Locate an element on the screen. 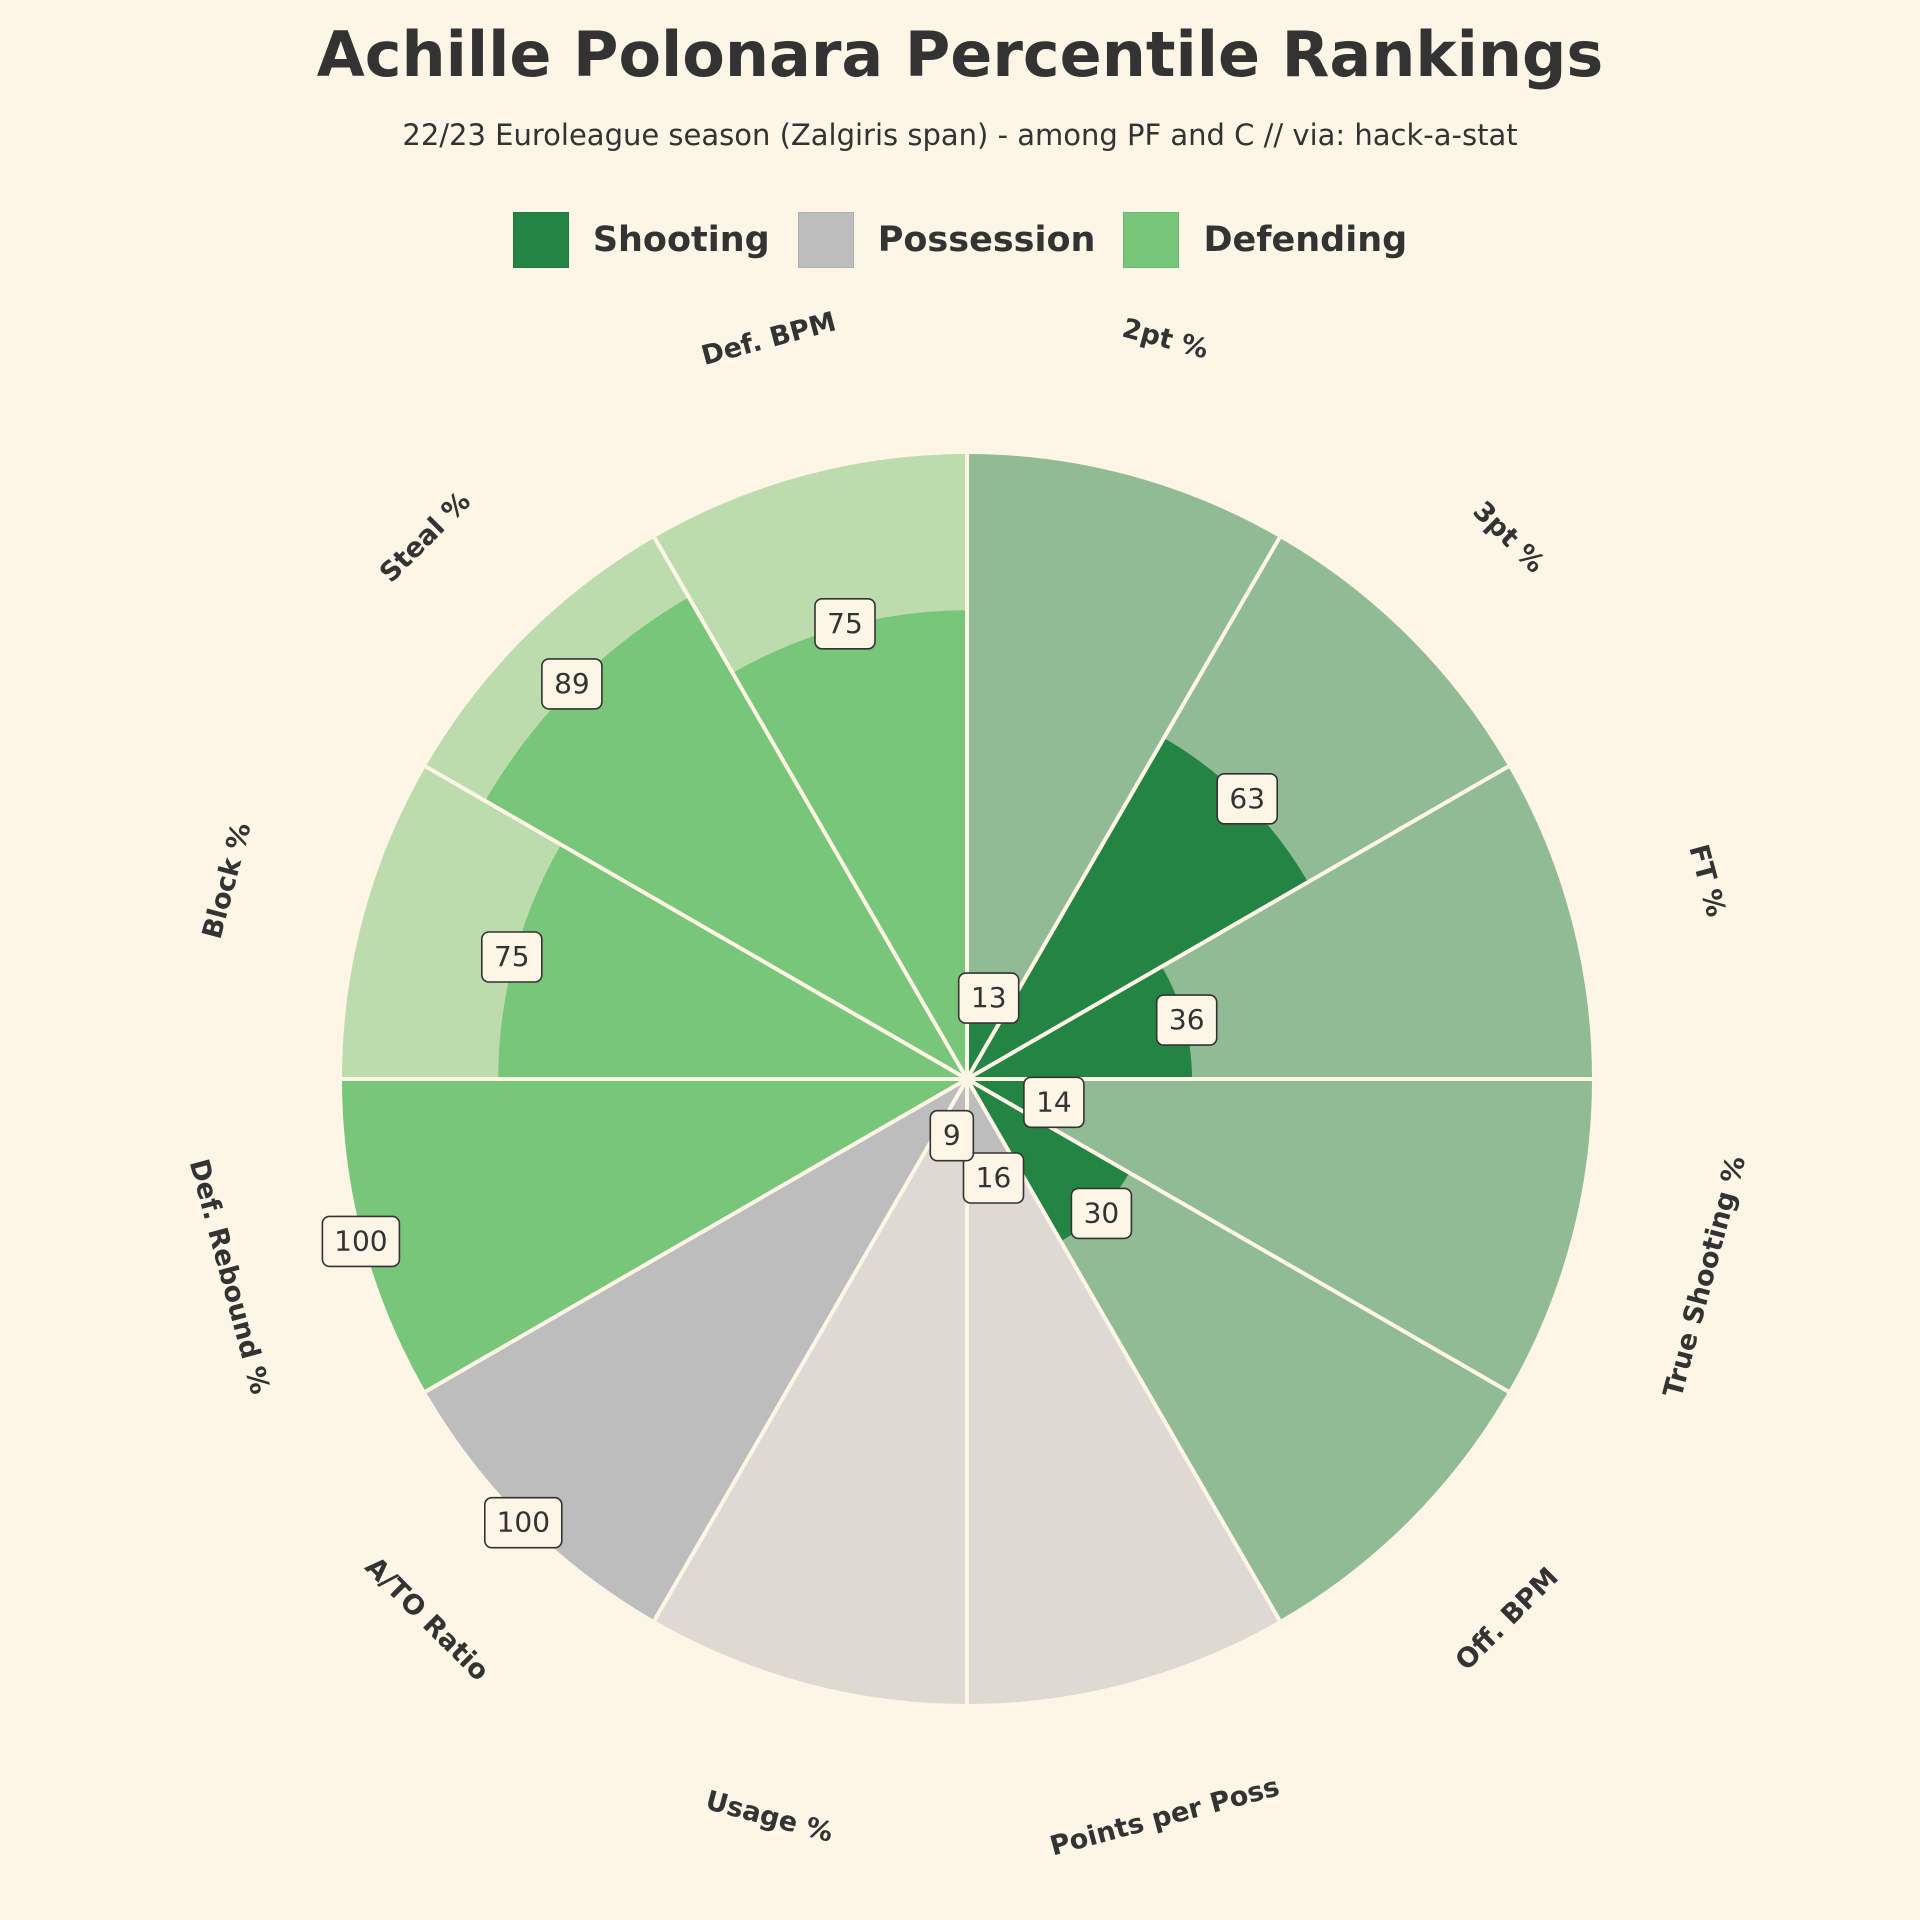 The width and height of the screenshot is (1920, 1920). value-label-box-off-bpm is located at coordinates (1101, 1213).